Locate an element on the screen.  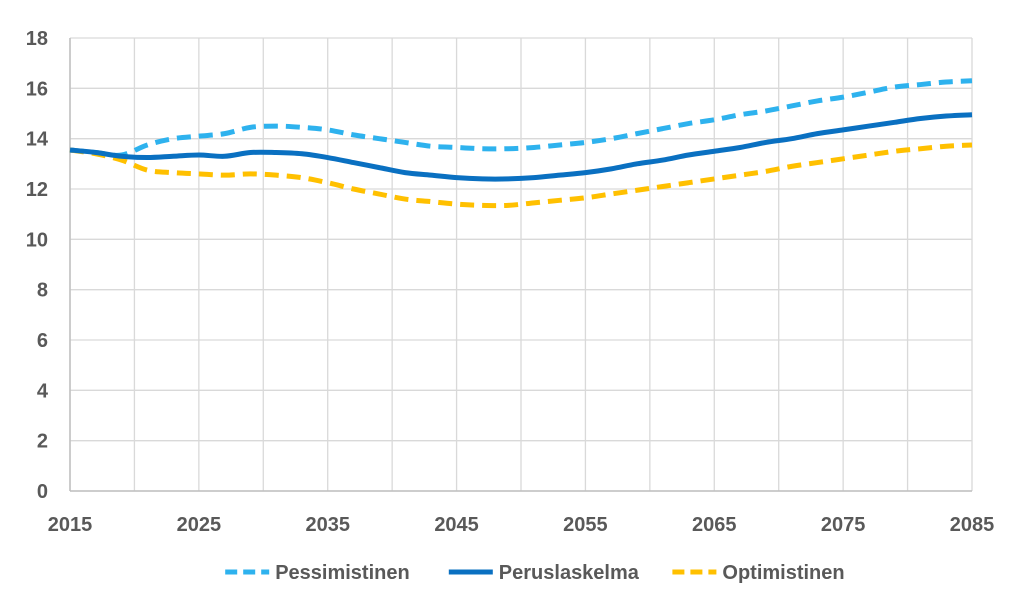
legend: Pessimistinen Peruslaskelma Optimistinen is located at coordinates (535, 573).